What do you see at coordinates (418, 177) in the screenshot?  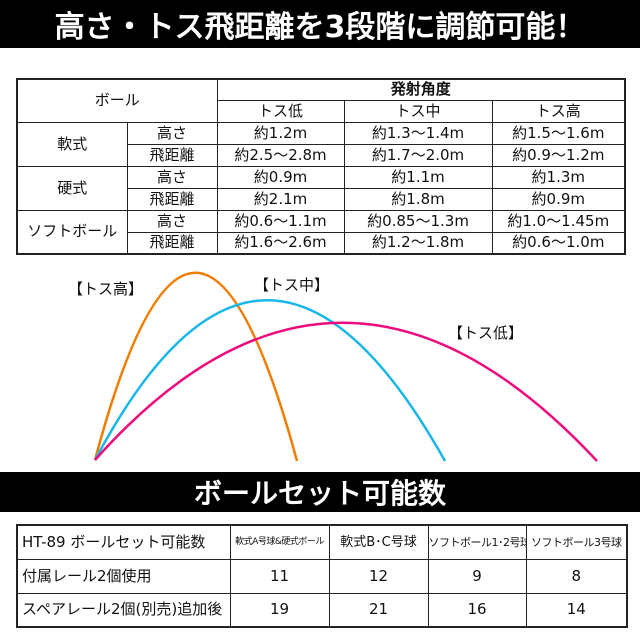 I see `cell: 約1.1m` at bounding box center [418, 177].